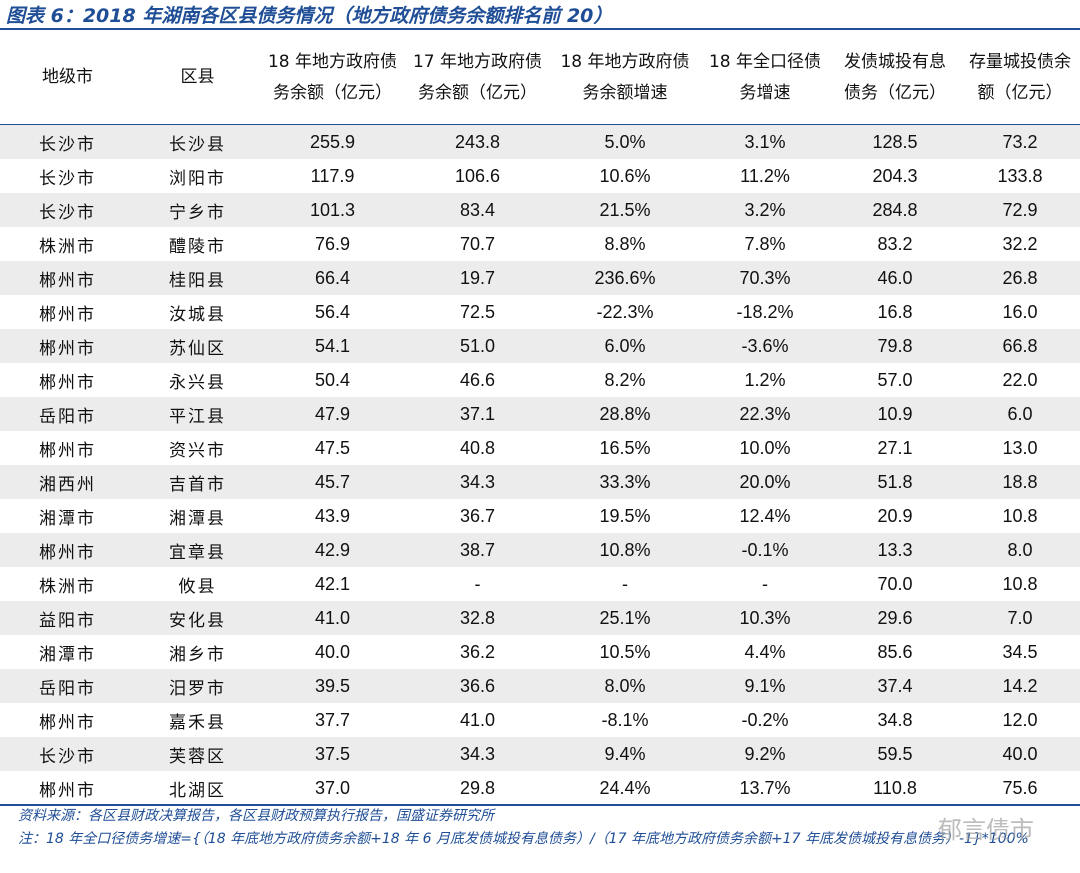 This screenshot has width=1080, height=873. Describe the element at coordinates (197, 78) in the screenshot. I see `column-header: 区县` at that location.